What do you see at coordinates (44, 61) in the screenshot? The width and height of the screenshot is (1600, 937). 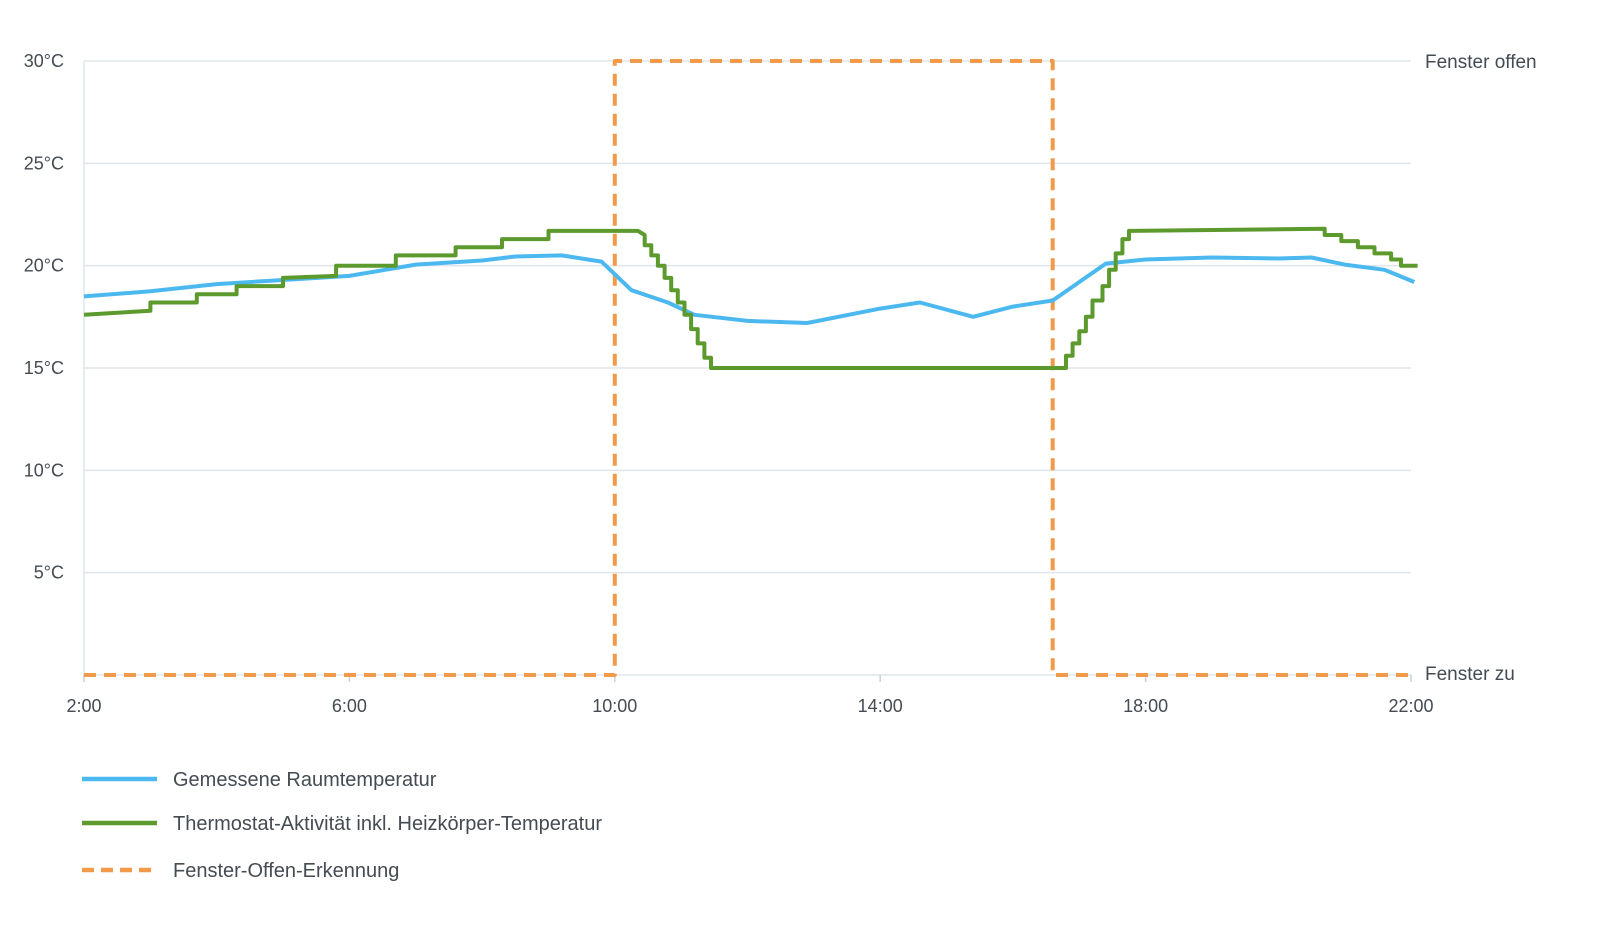 I see `y-tick-label: 30°C` at bounding box center [44, 61].